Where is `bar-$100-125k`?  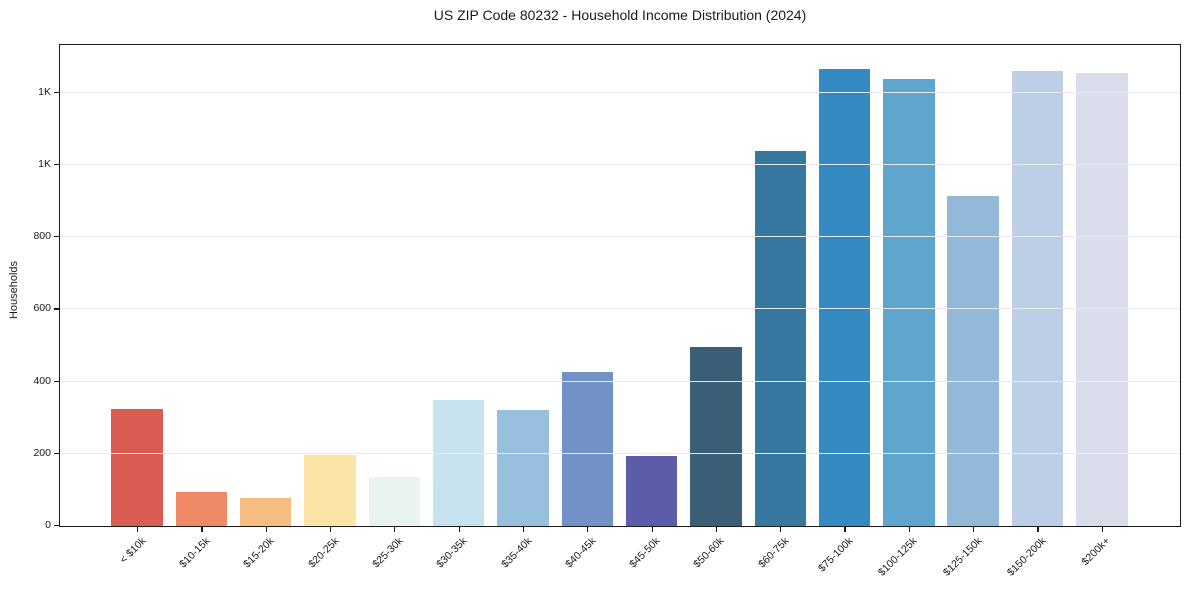
bar-$100-125k is located at coordinates (909, 302).